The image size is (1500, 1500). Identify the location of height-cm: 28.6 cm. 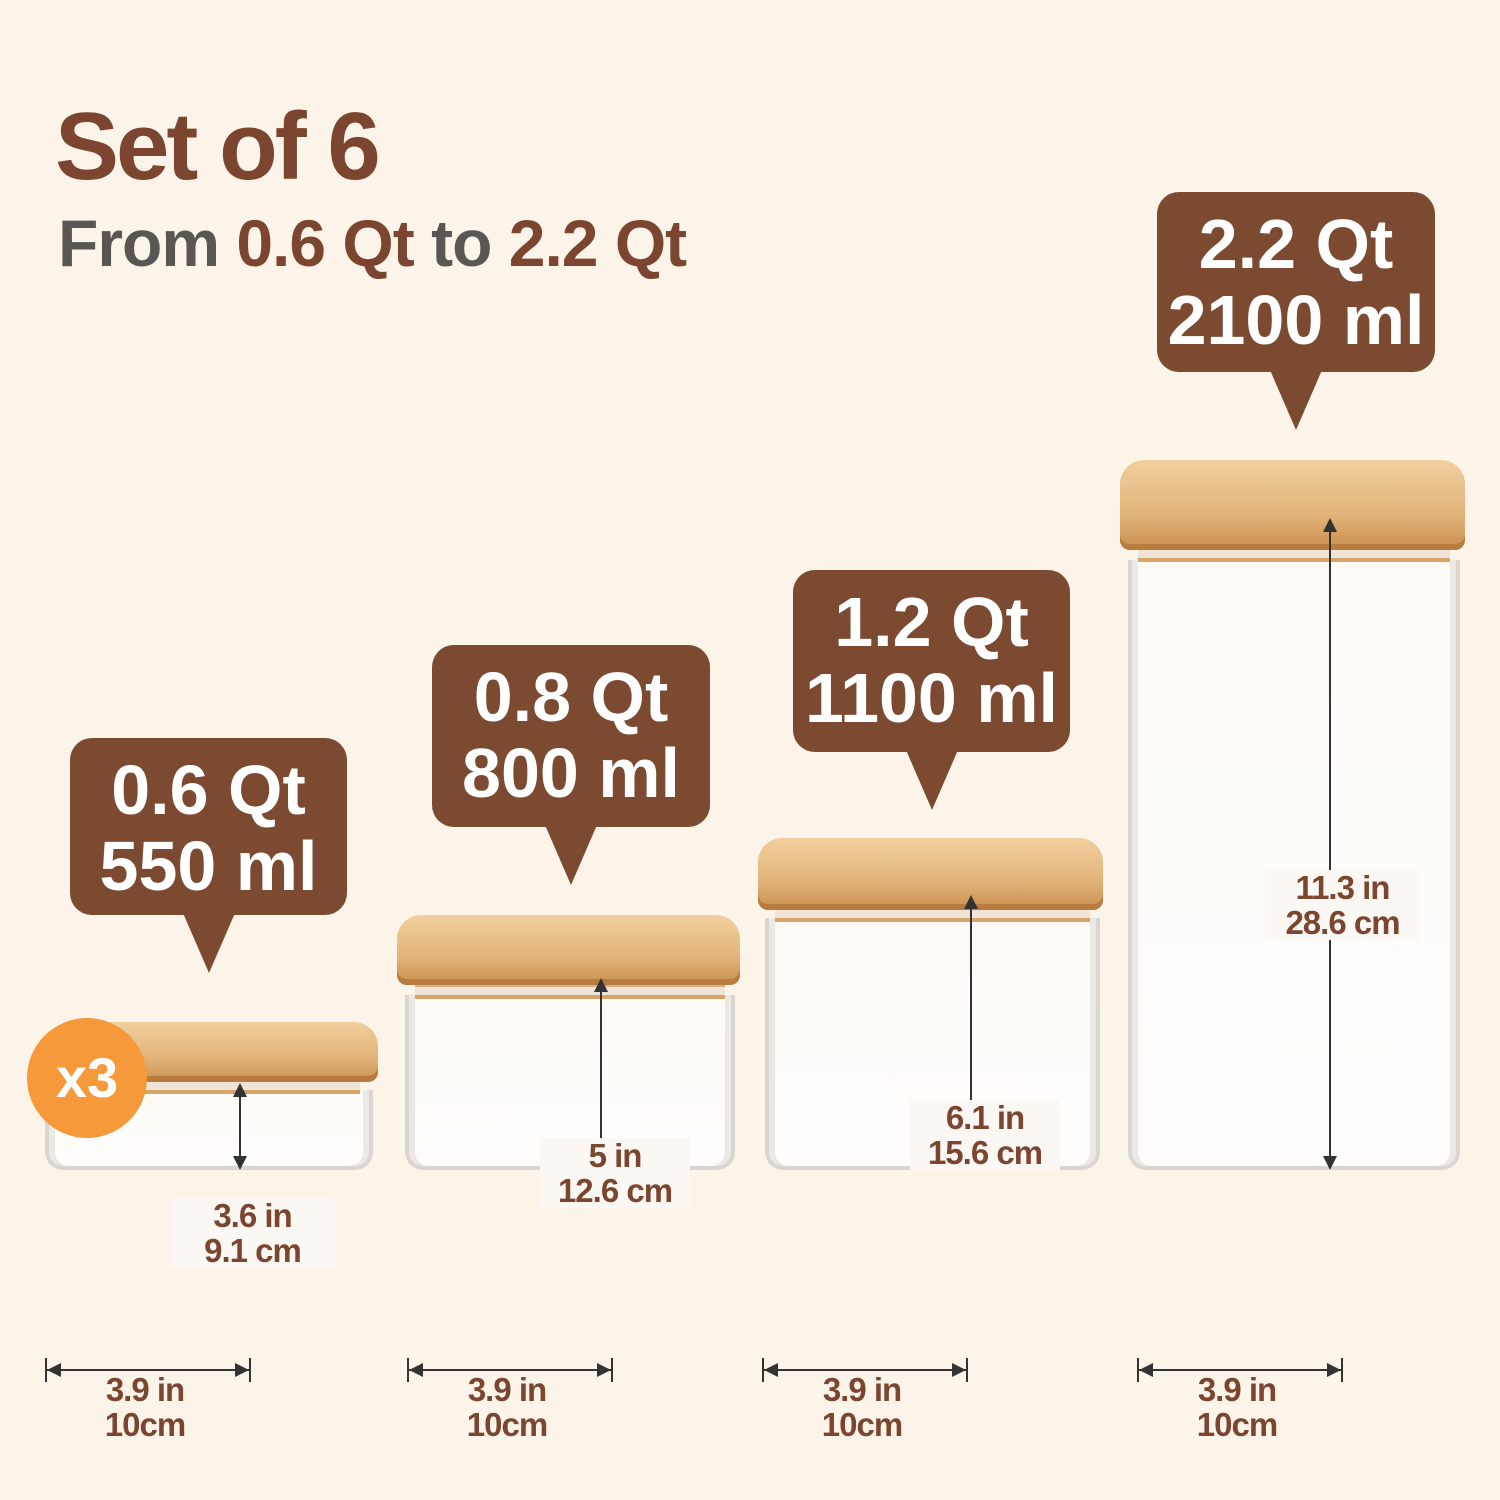
(1342, 922).